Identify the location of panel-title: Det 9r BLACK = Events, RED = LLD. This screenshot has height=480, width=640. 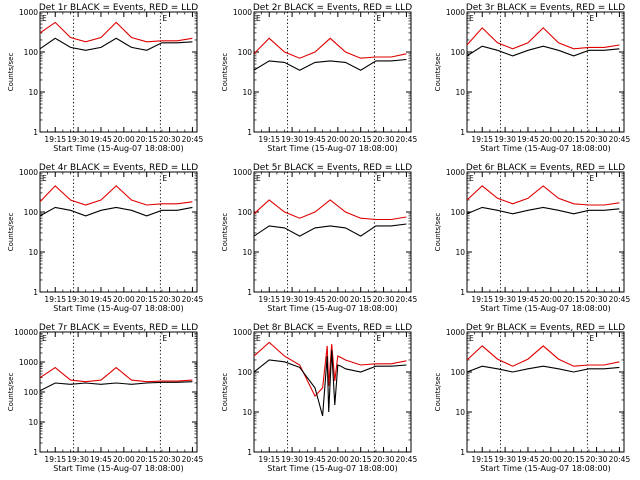
(545, 328).